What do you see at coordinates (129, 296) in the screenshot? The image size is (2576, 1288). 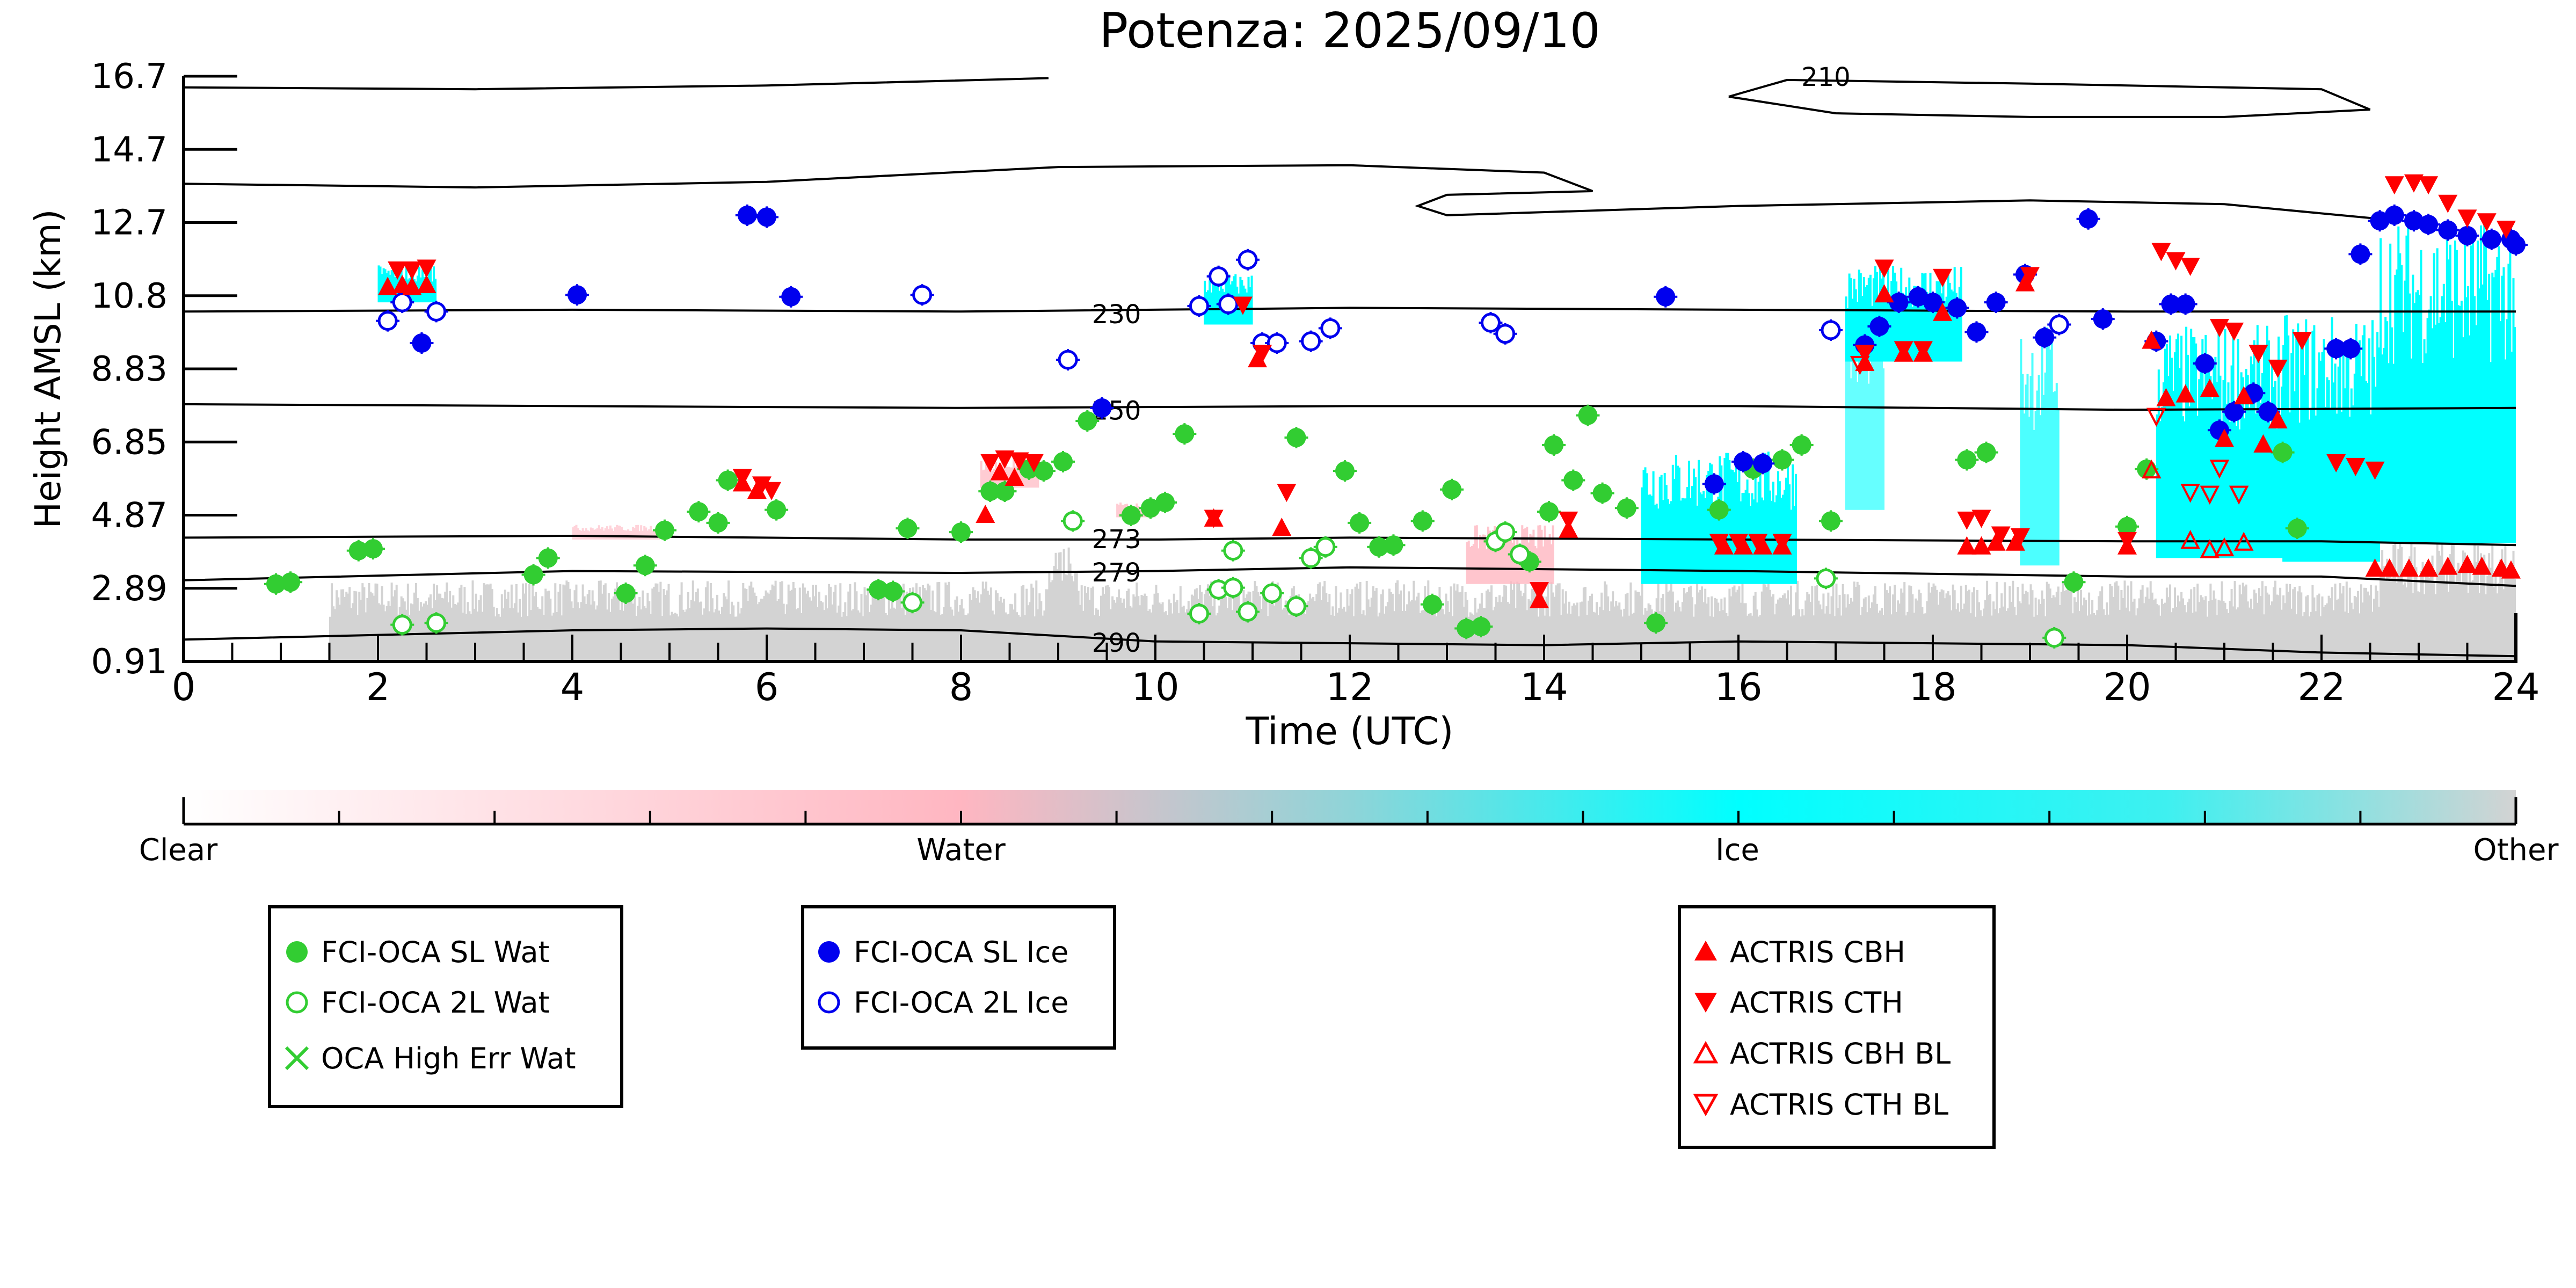 I see `y-tick-label: 10.8` at bounding box center [129, 296].